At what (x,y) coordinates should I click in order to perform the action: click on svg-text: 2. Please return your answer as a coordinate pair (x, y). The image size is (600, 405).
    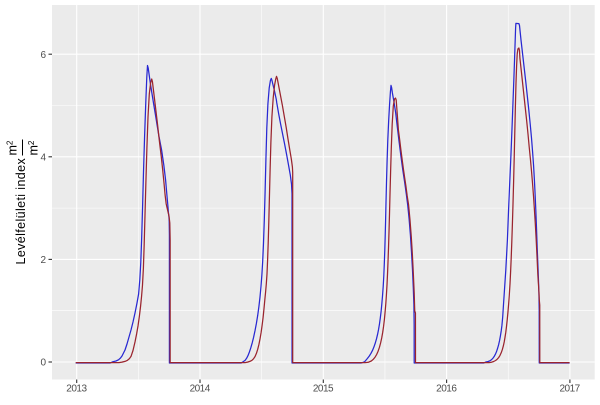
    Looking at the image, I should click on (43, 260).